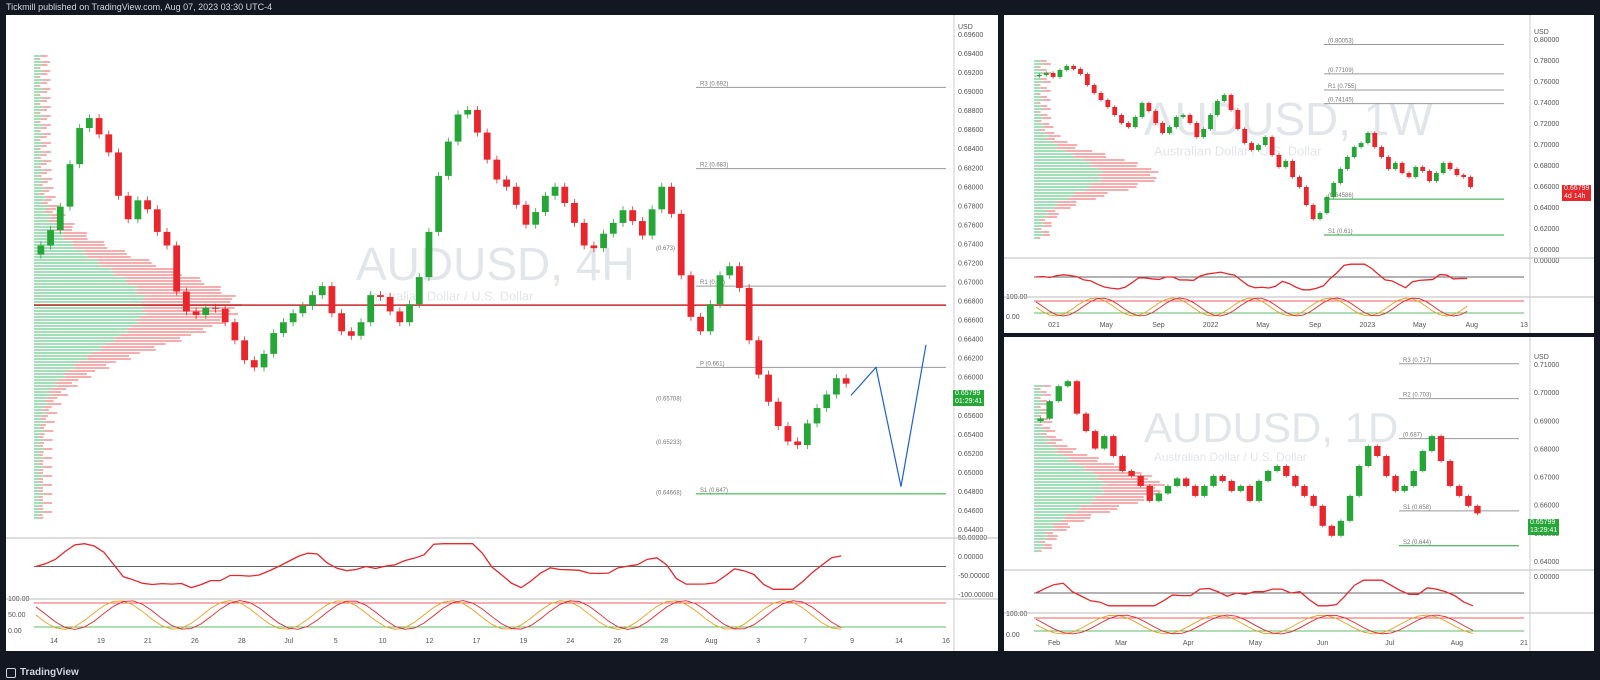  What do you see at coordinates (970, 225) in the screenshot?
I see `y-tick-label: 0.67600` at bounding box center [970, 225].